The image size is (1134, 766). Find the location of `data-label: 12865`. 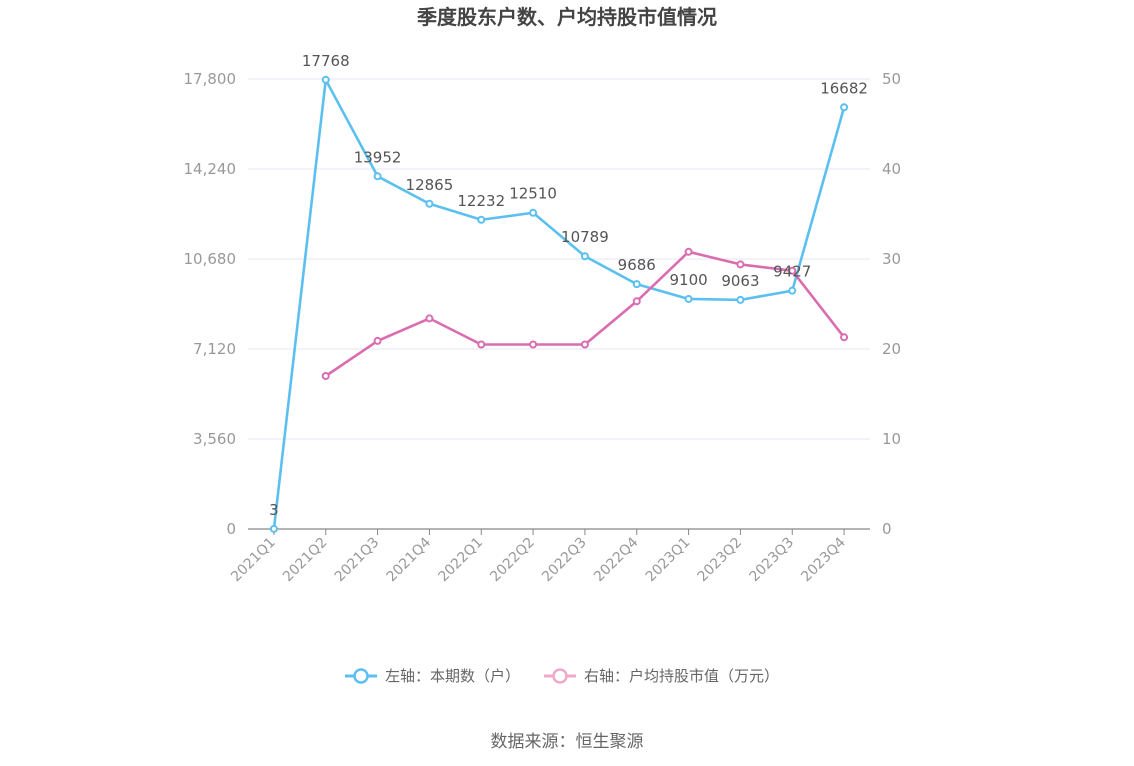

data-label: 12865 is located at coordinates (430, 185).